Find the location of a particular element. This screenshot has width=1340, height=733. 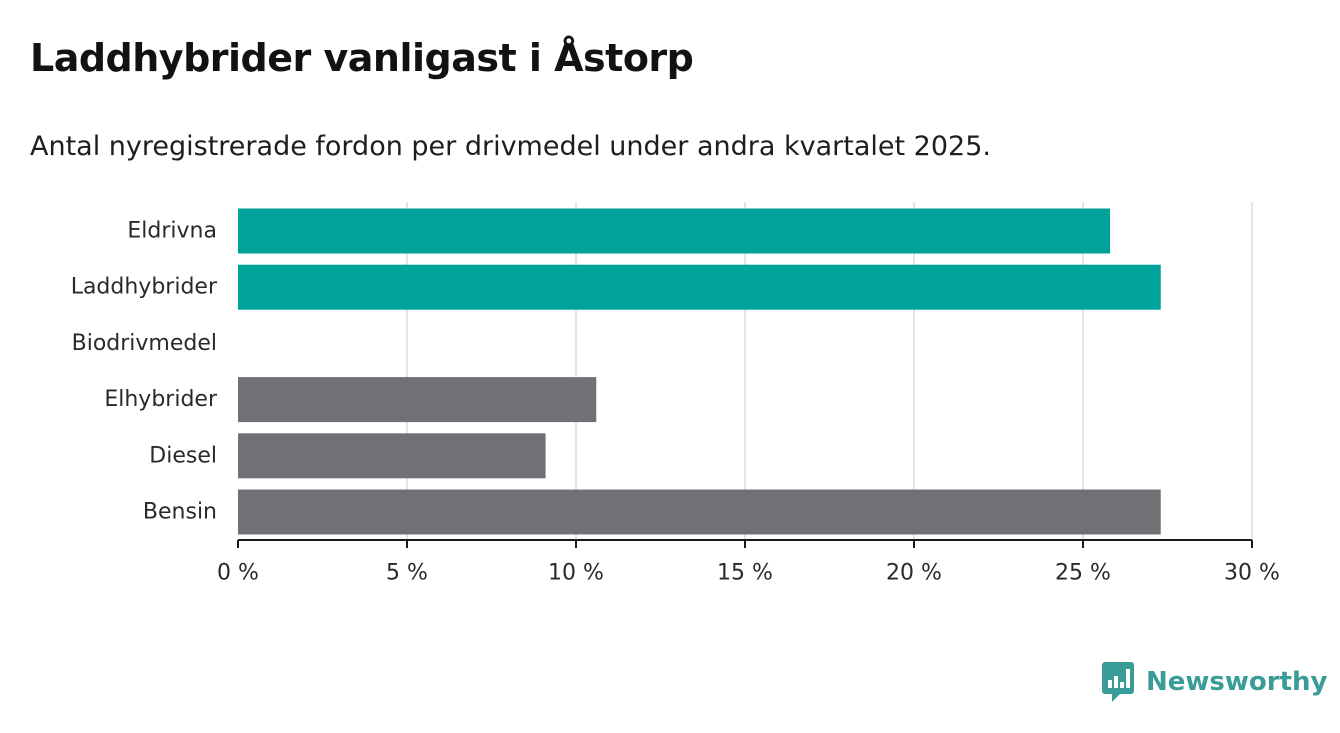

category-label-elhybrider: Elhybrider is located at coordinates (161, 399).